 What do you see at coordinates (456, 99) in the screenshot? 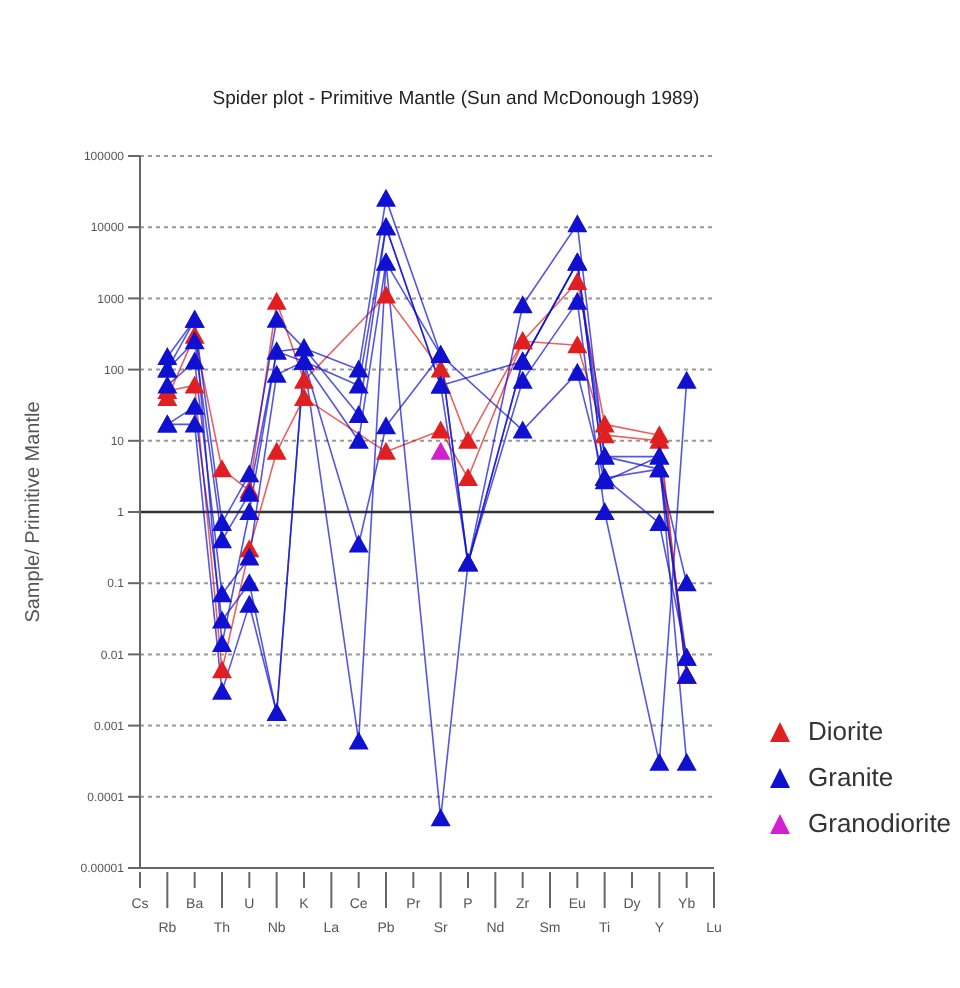
I see `chart-title: Spider plot - Primitive Mantle (Sun and McDonough 1989)` at bounding box center [456, 99].